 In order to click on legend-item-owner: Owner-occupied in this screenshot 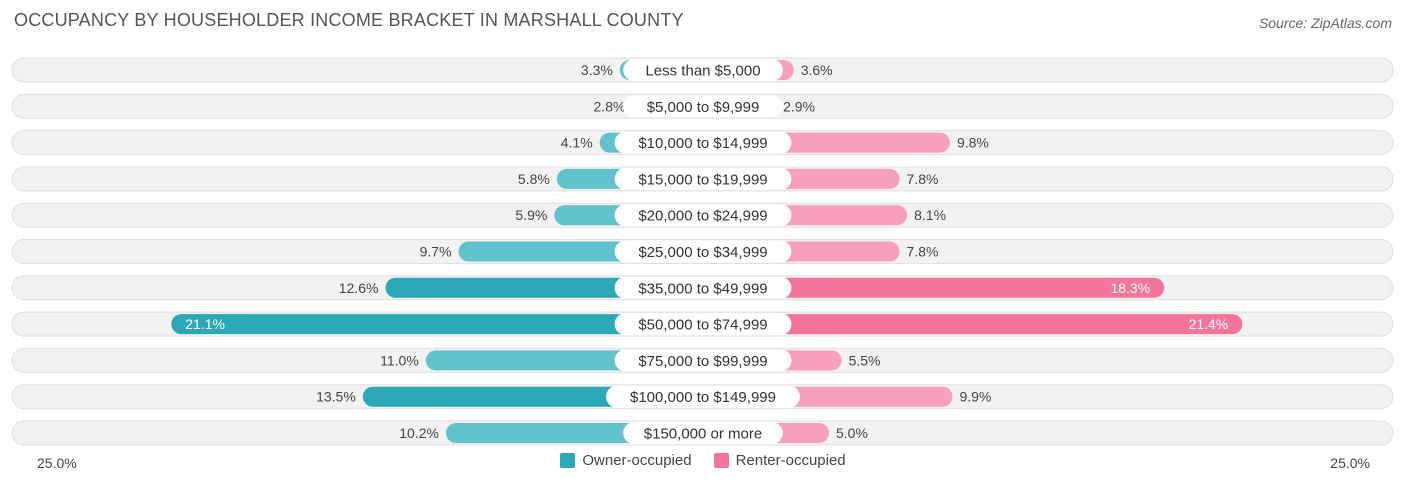, I will do `click(626, 460)`.